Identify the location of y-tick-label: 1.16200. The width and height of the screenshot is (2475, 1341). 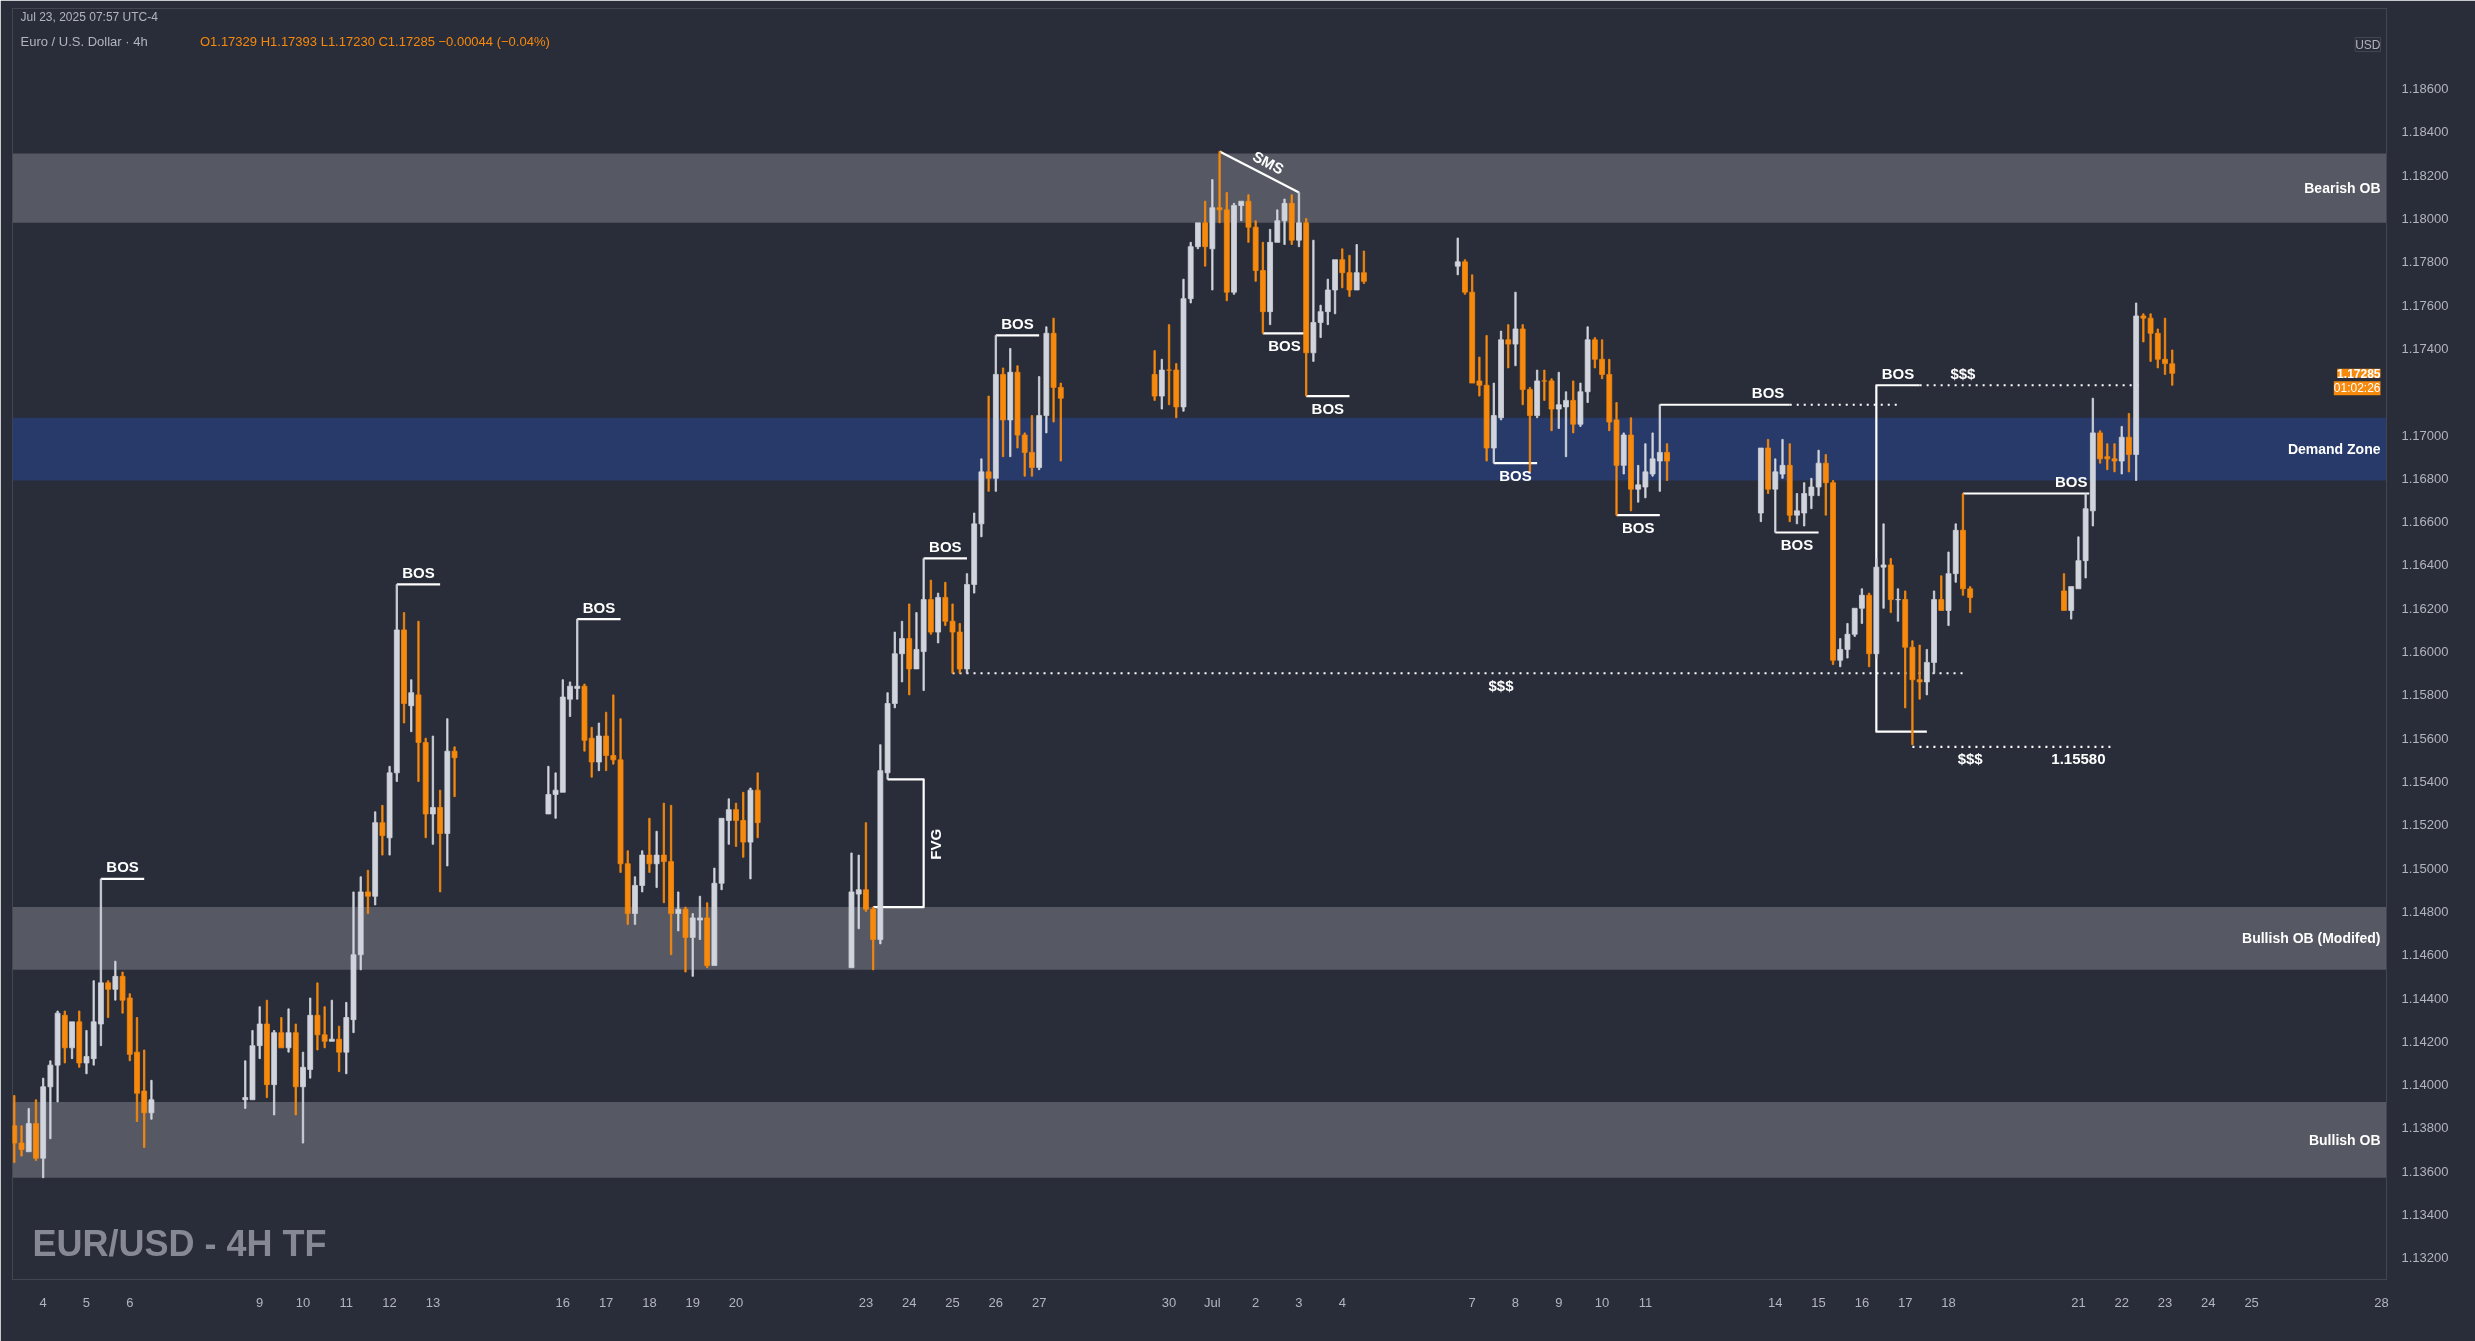
(2425, 608).